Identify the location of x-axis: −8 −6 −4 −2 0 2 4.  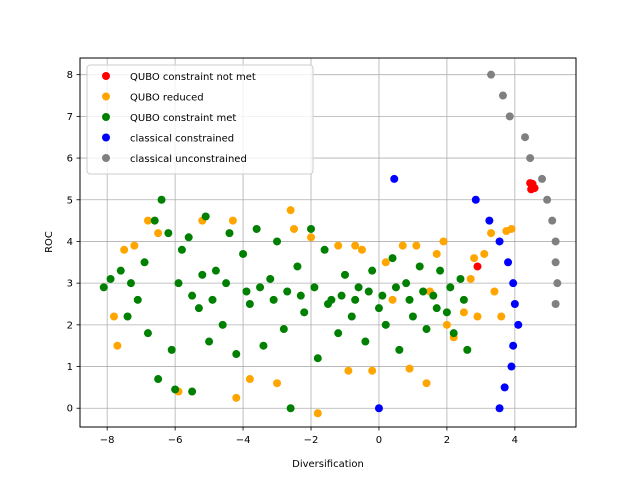
(309, 436).